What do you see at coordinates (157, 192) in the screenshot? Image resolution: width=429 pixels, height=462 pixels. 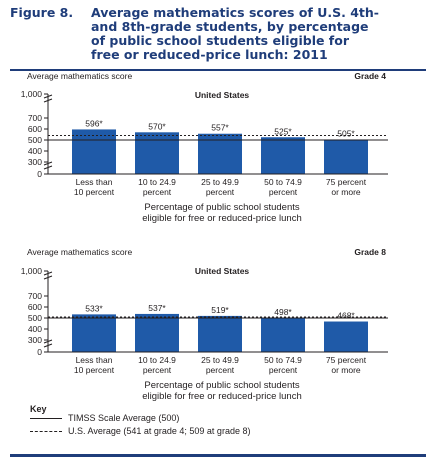 I see `chart-1-x-tick-label-2-2: percent` at bounding box center [157, 192].